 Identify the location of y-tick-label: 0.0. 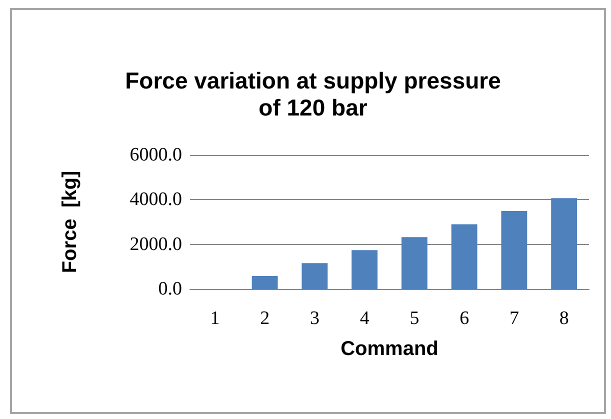
(170, 289).